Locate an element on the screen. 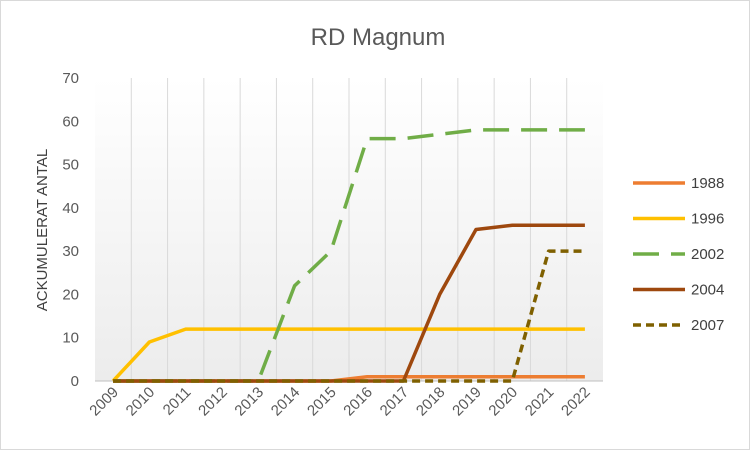 The height and width of the screenshot is (456, 752). y-tick-label: 50 is located at coordinates (70, 165).